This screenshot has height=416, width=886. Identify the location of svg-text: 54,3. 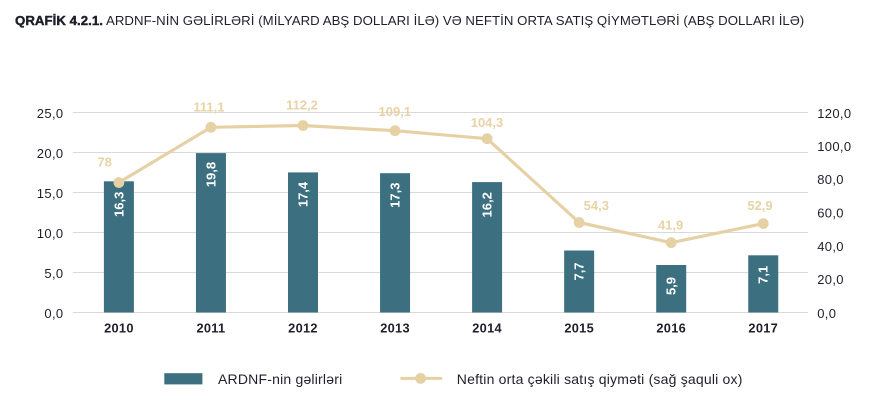
(596, 205).